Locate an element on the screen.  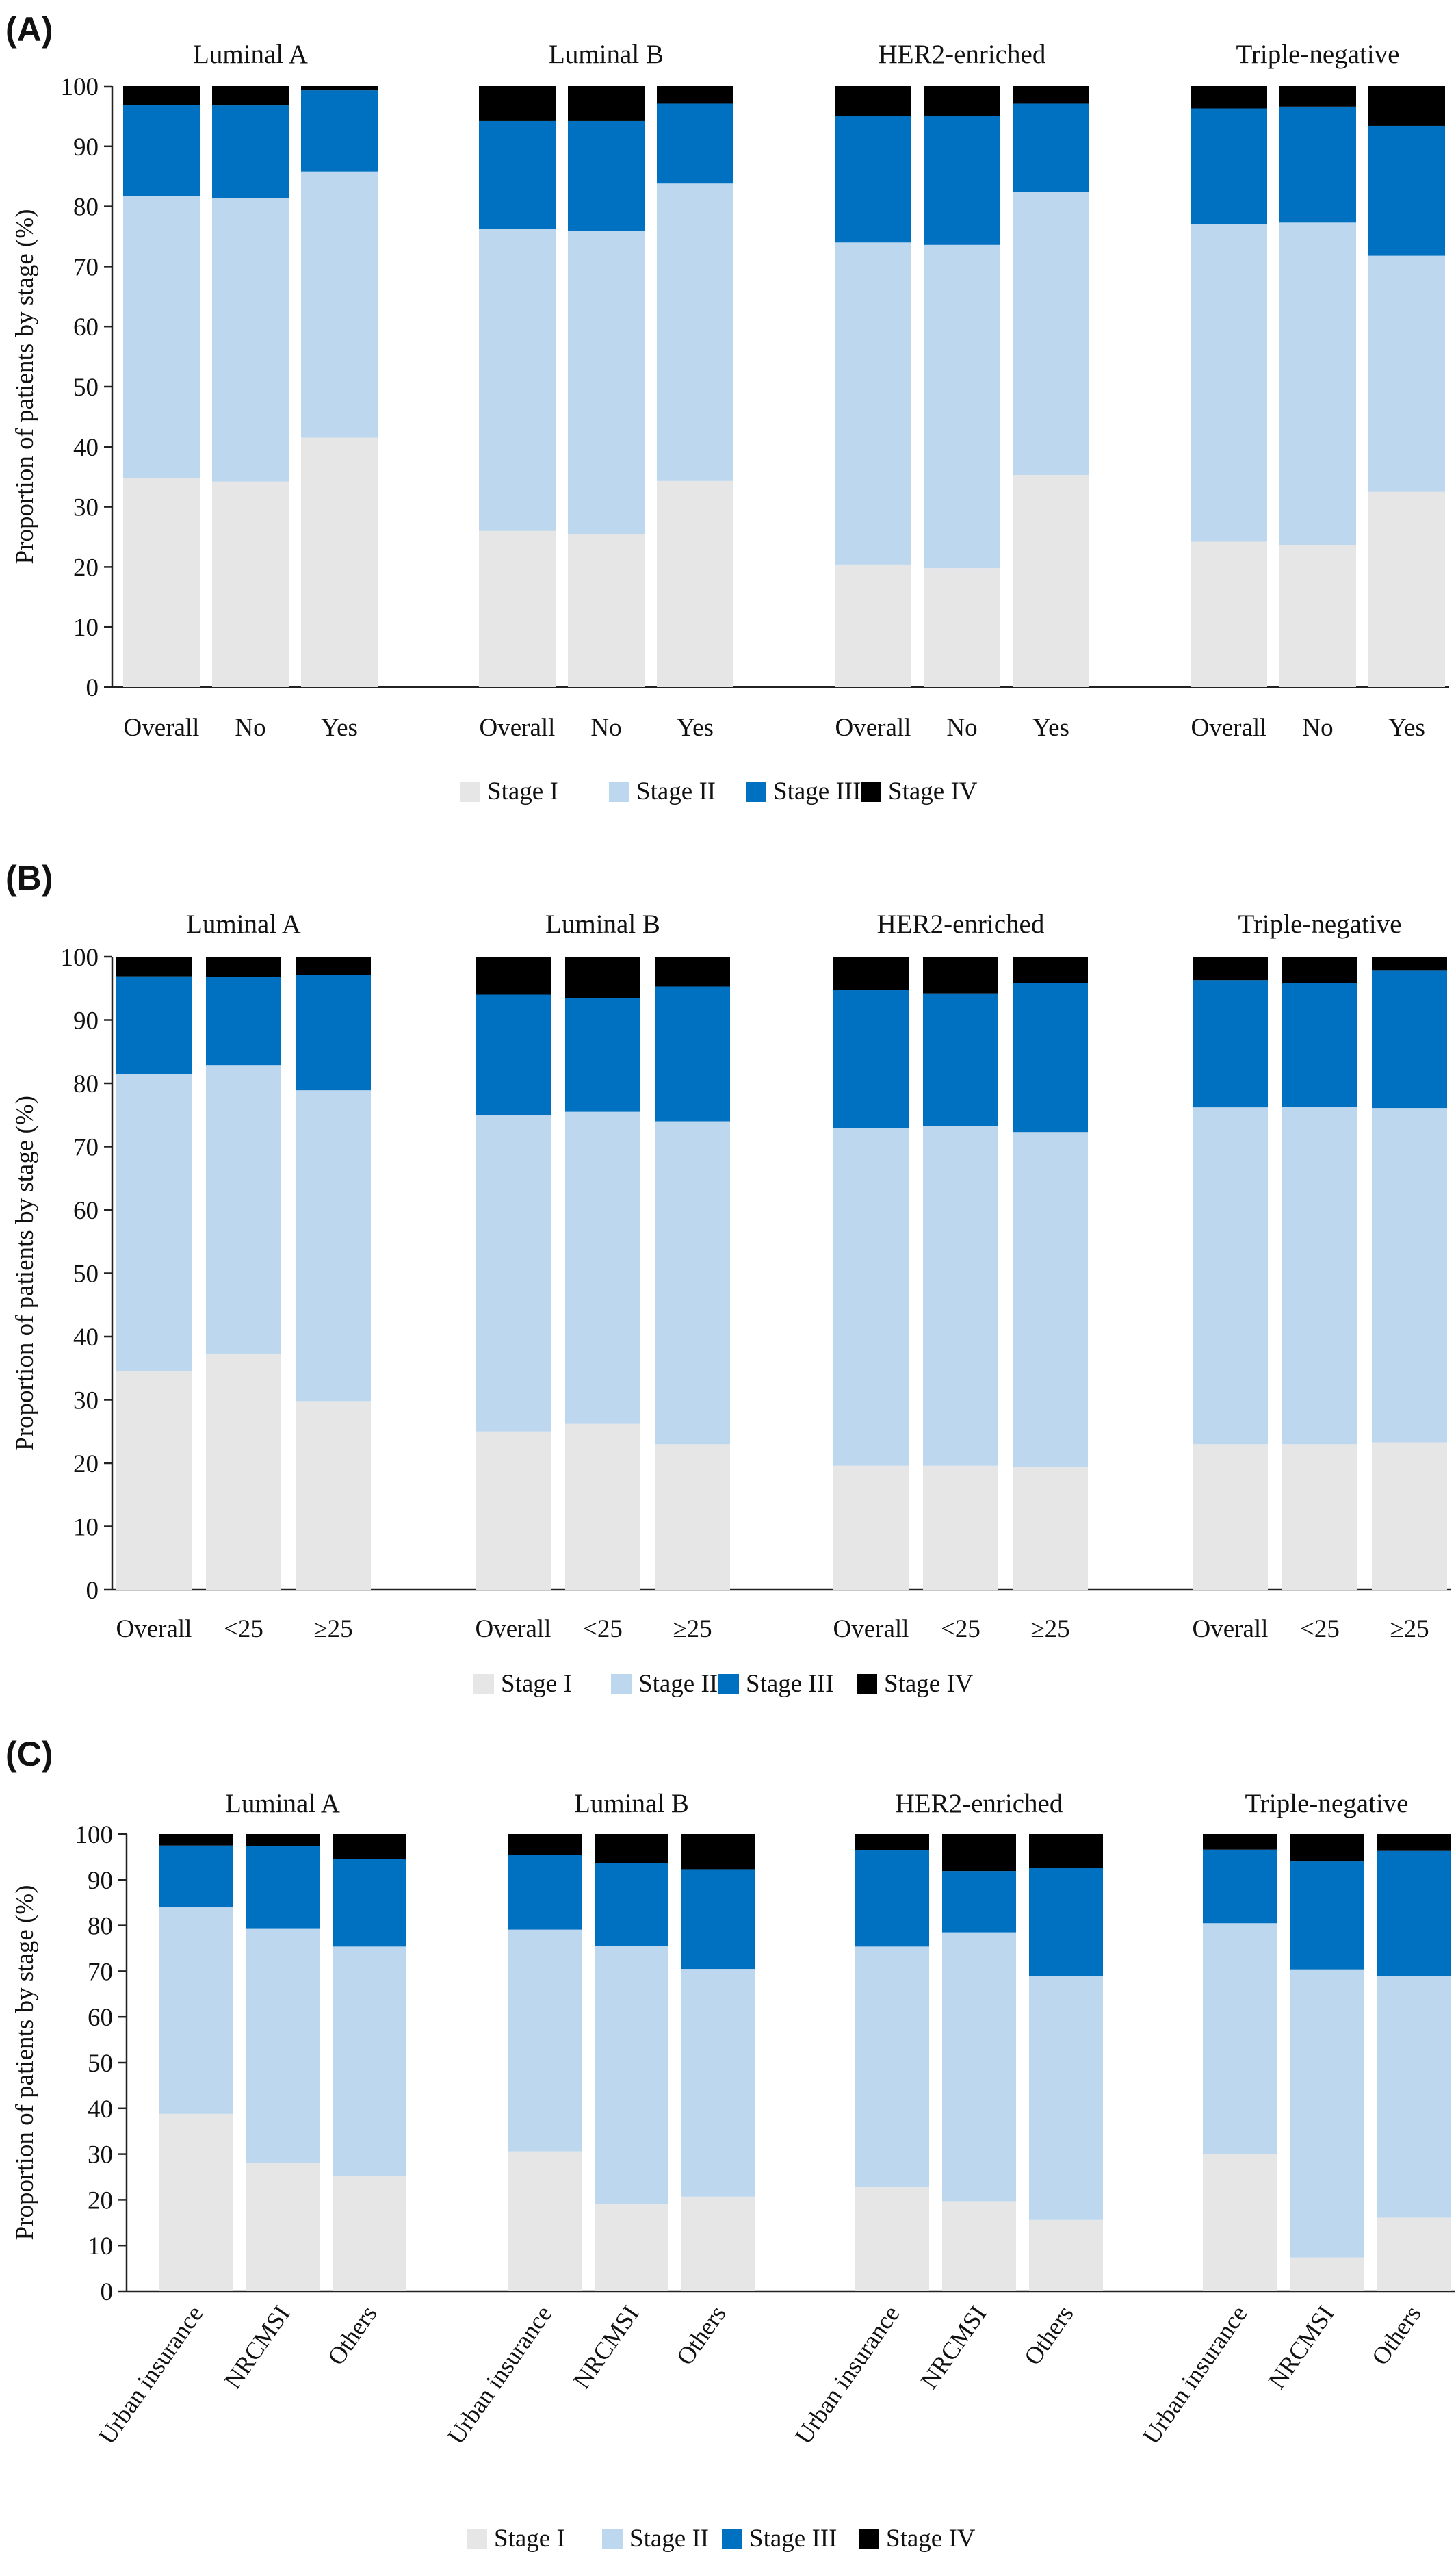
y-tick-label: 80 is located at coordinates (100, 1927).